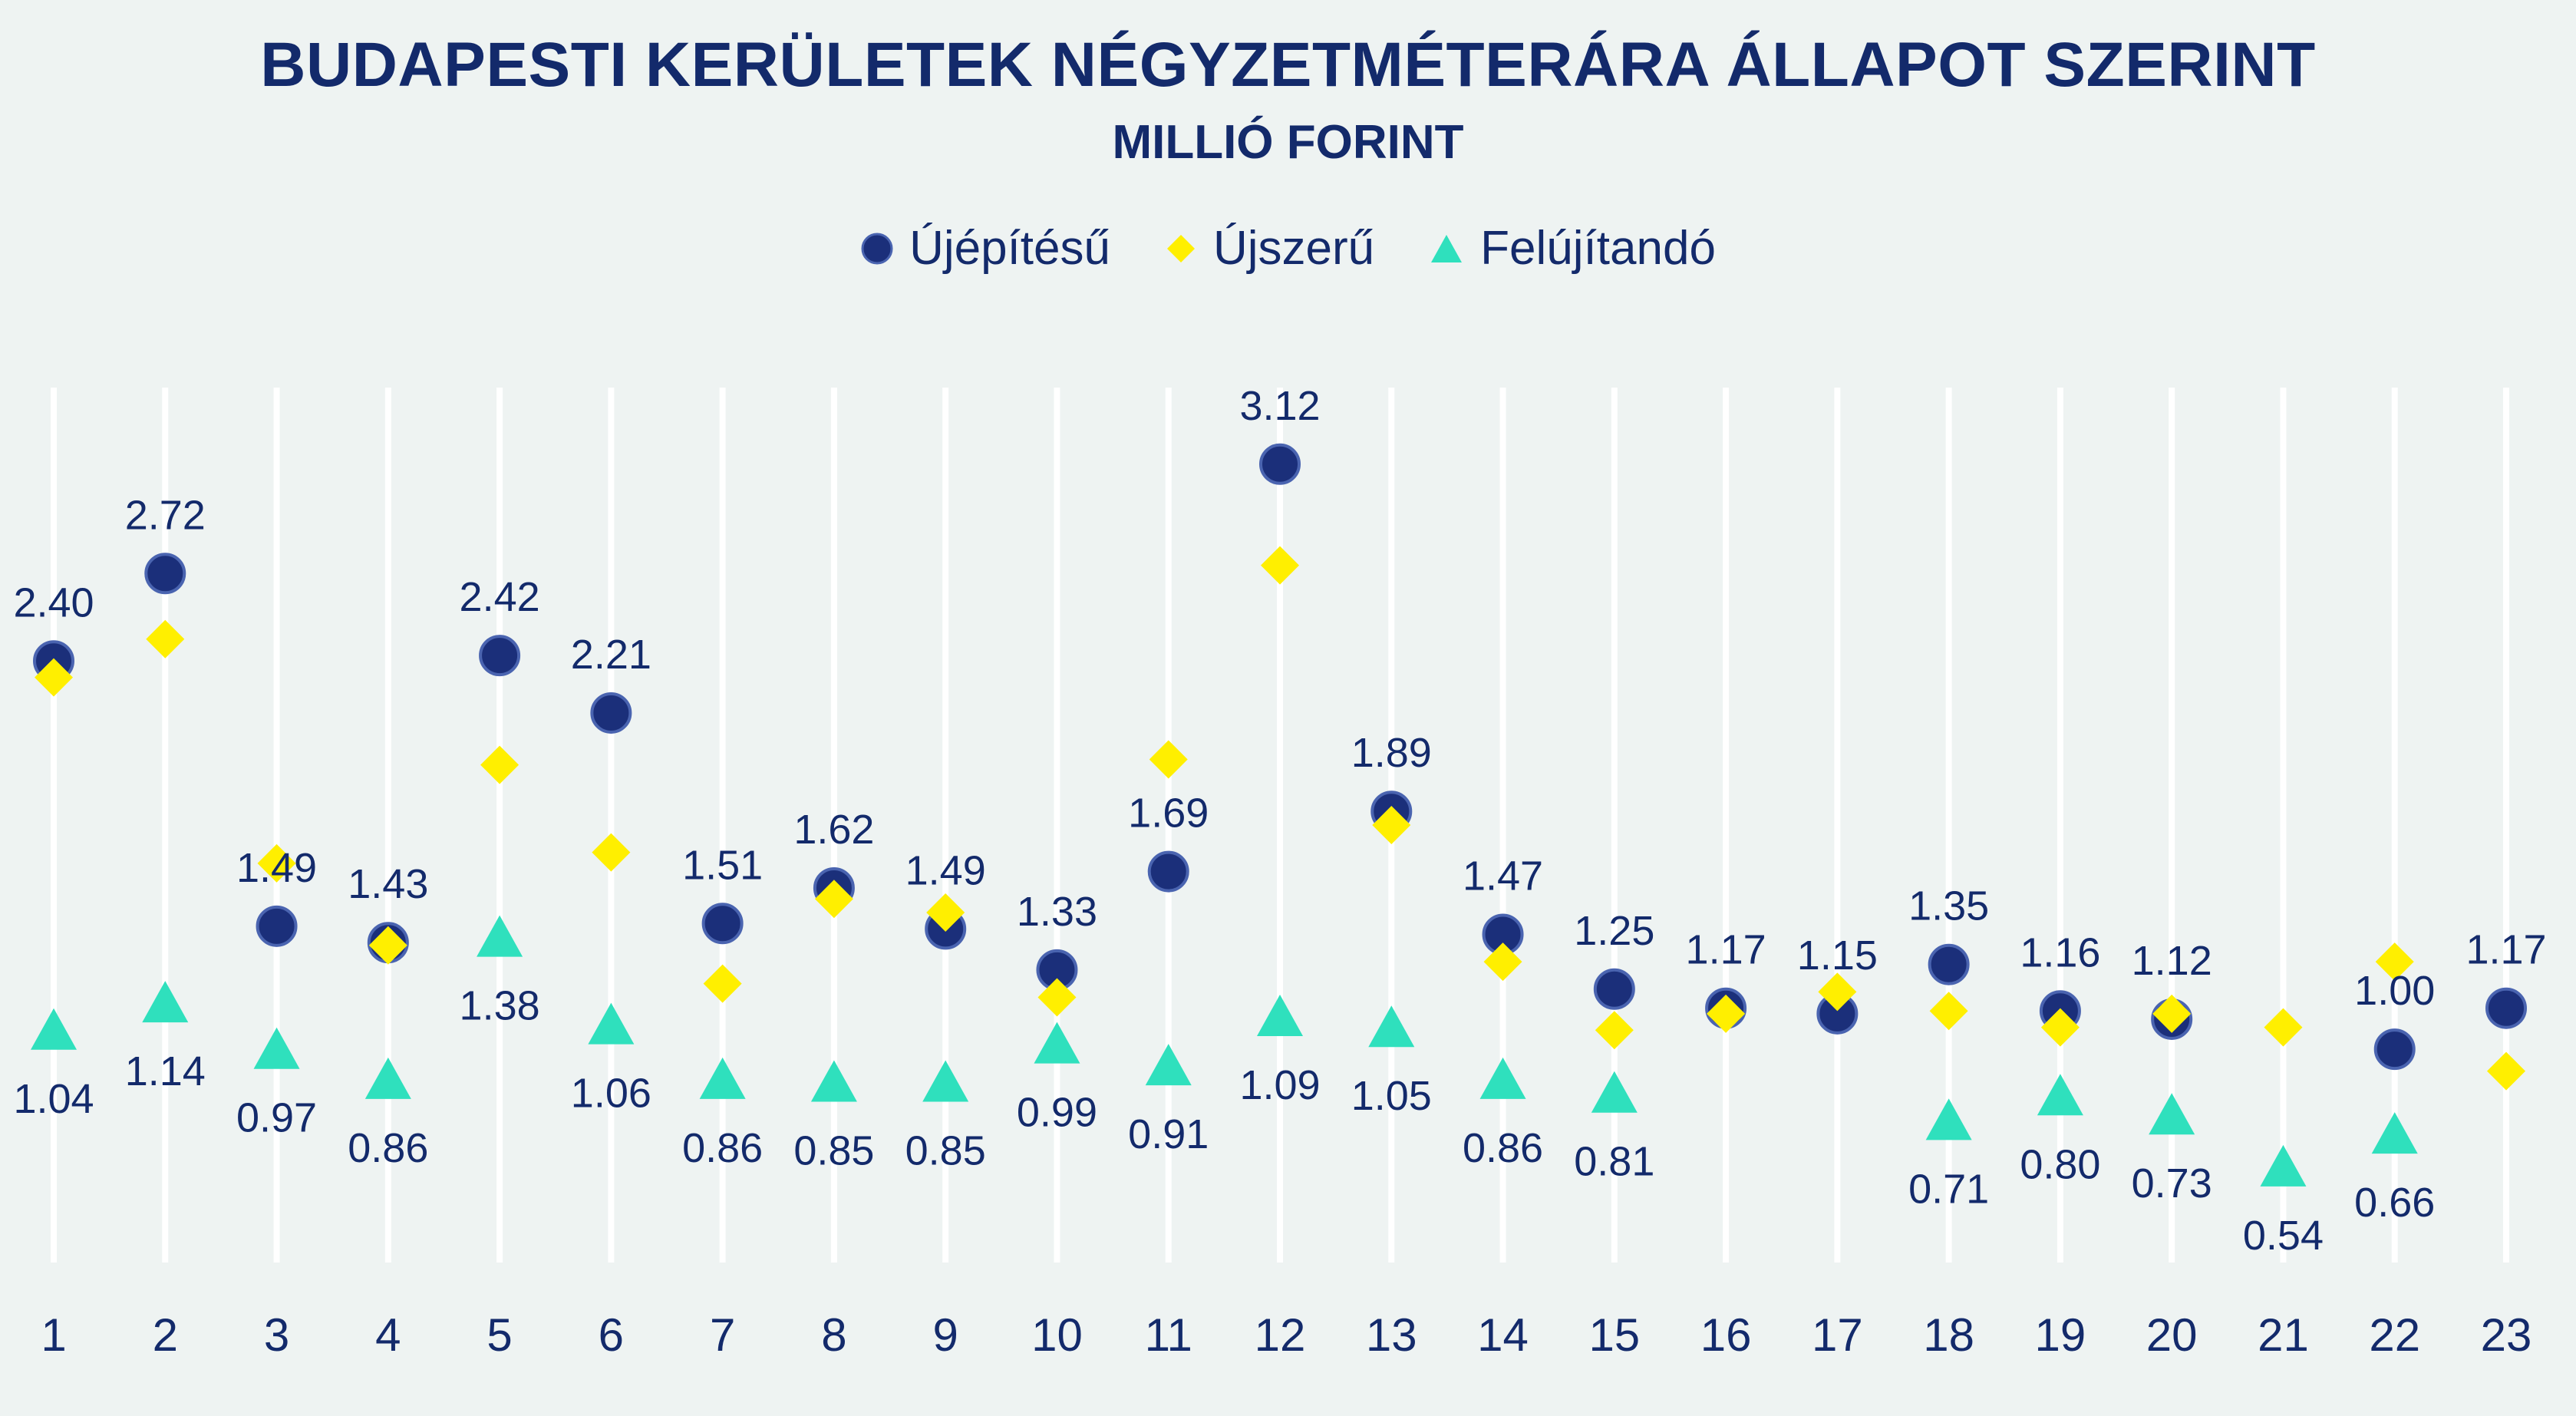 The height and width of the screenshot is (1416, 2576). What do you see at coordinates (2506, 1335) in the screenshot?
I see `x-tick-label: 23` at bounding box center [2506, 1335].